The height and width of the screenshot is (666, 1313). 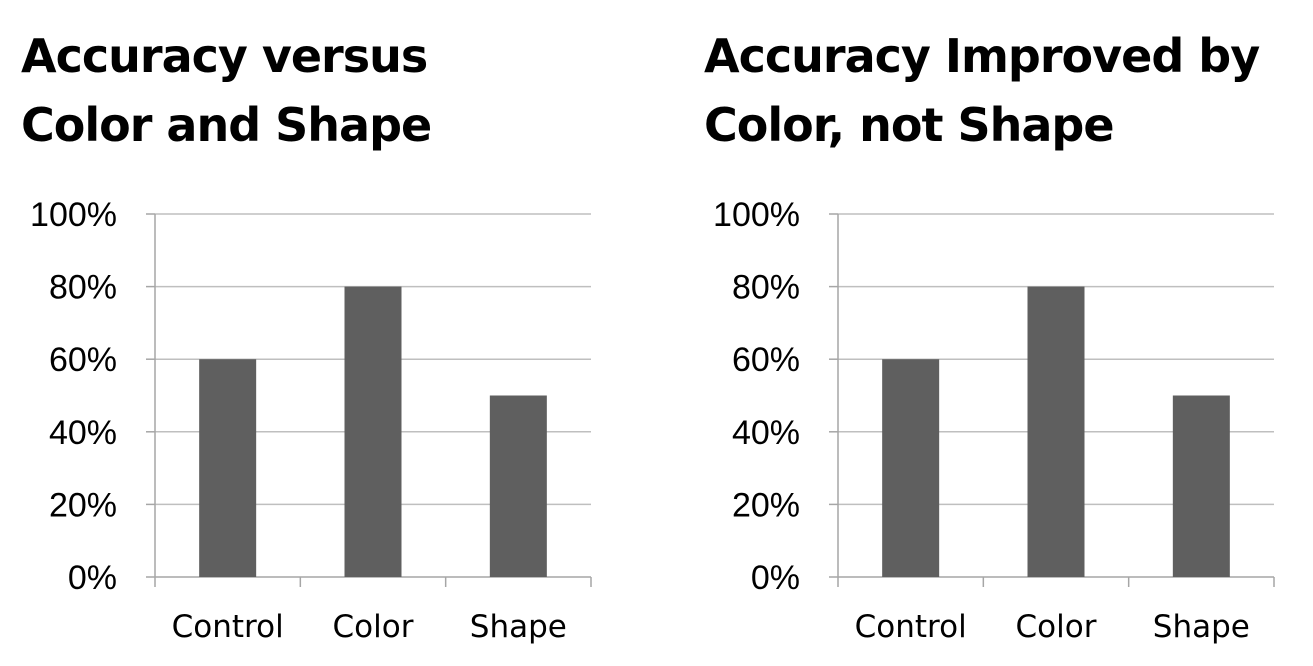 What do you see at coordinates (224, 56) in the screenshot?
I see `chart-title-line-1: Accuracy versus` at bounding box center [224, 56].